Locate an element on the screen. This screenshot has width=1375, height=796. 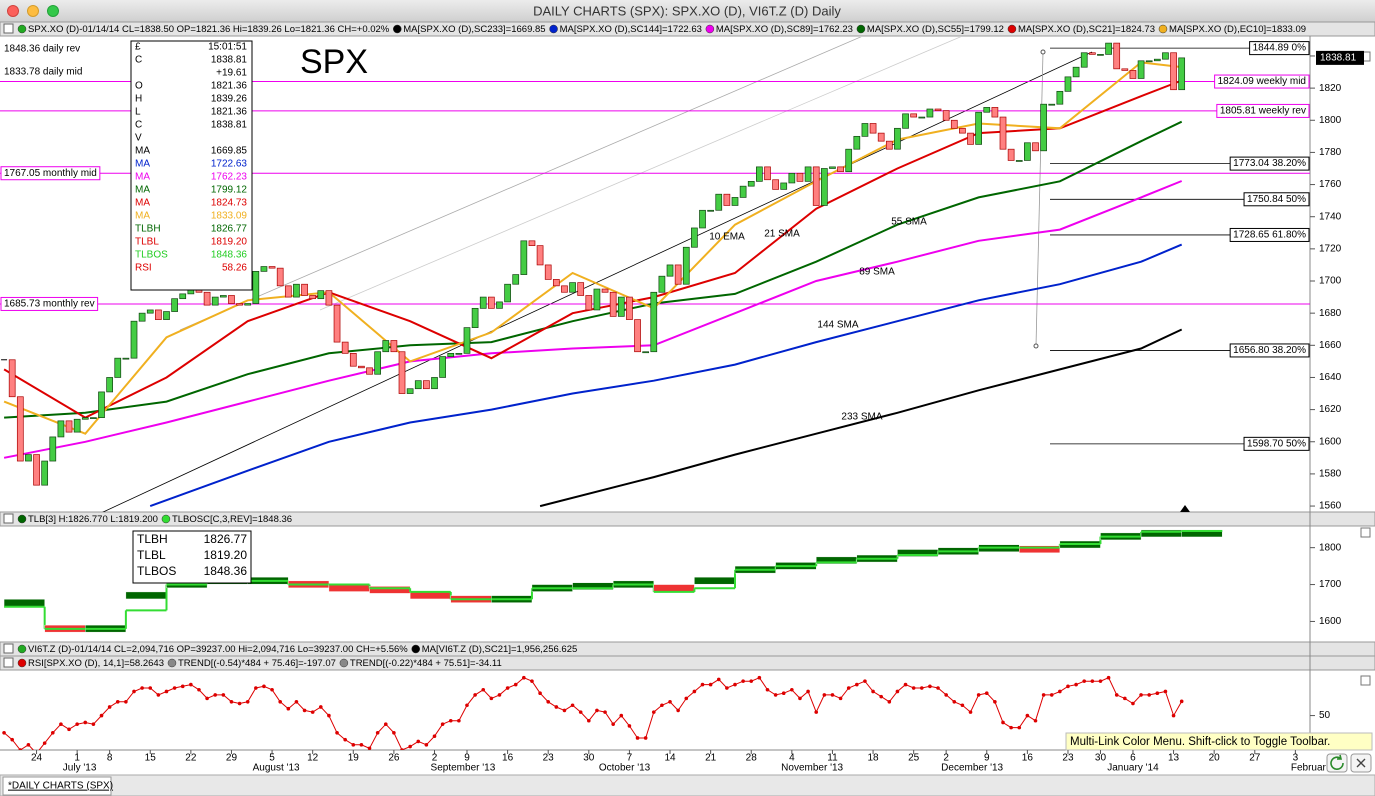
tab-label: *DAILY CHARTS (SPX) is located at coordinates (60, 786).